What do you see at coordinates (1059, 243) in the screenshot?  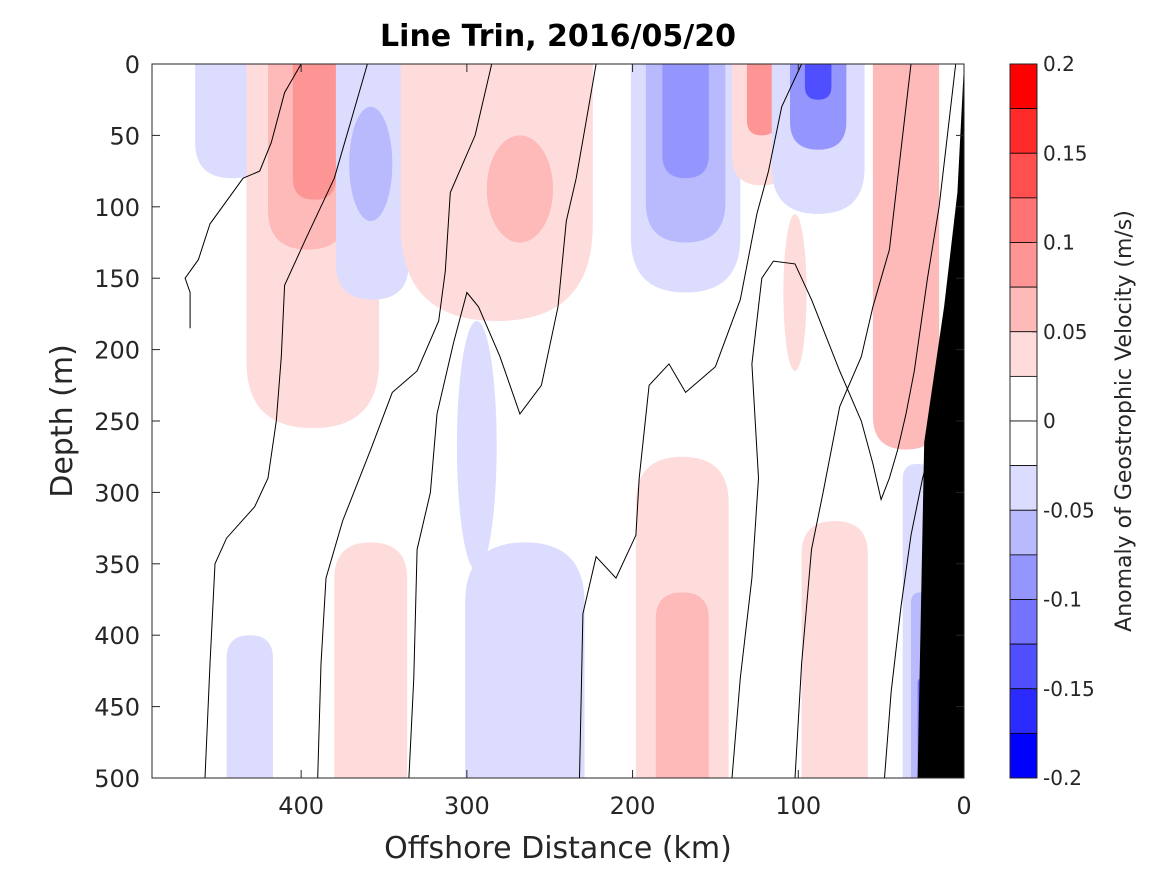 I see `colorbar-tick-label: 0.1` at bounding box center [1059, 243].